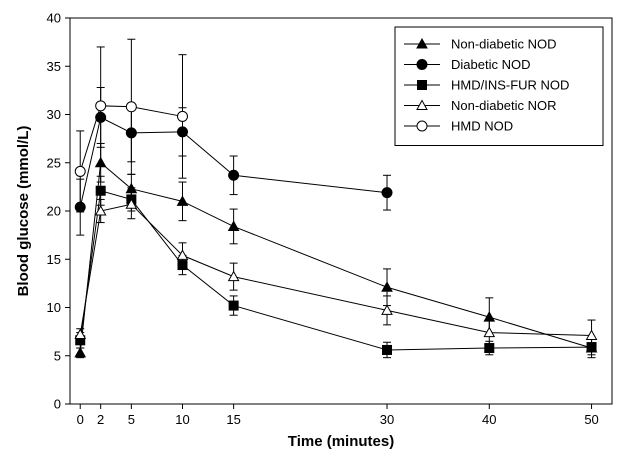 This screenshot has height=462, width=628. I want to click on legend-item: Non-diabetic NOD, so click(480, 44).